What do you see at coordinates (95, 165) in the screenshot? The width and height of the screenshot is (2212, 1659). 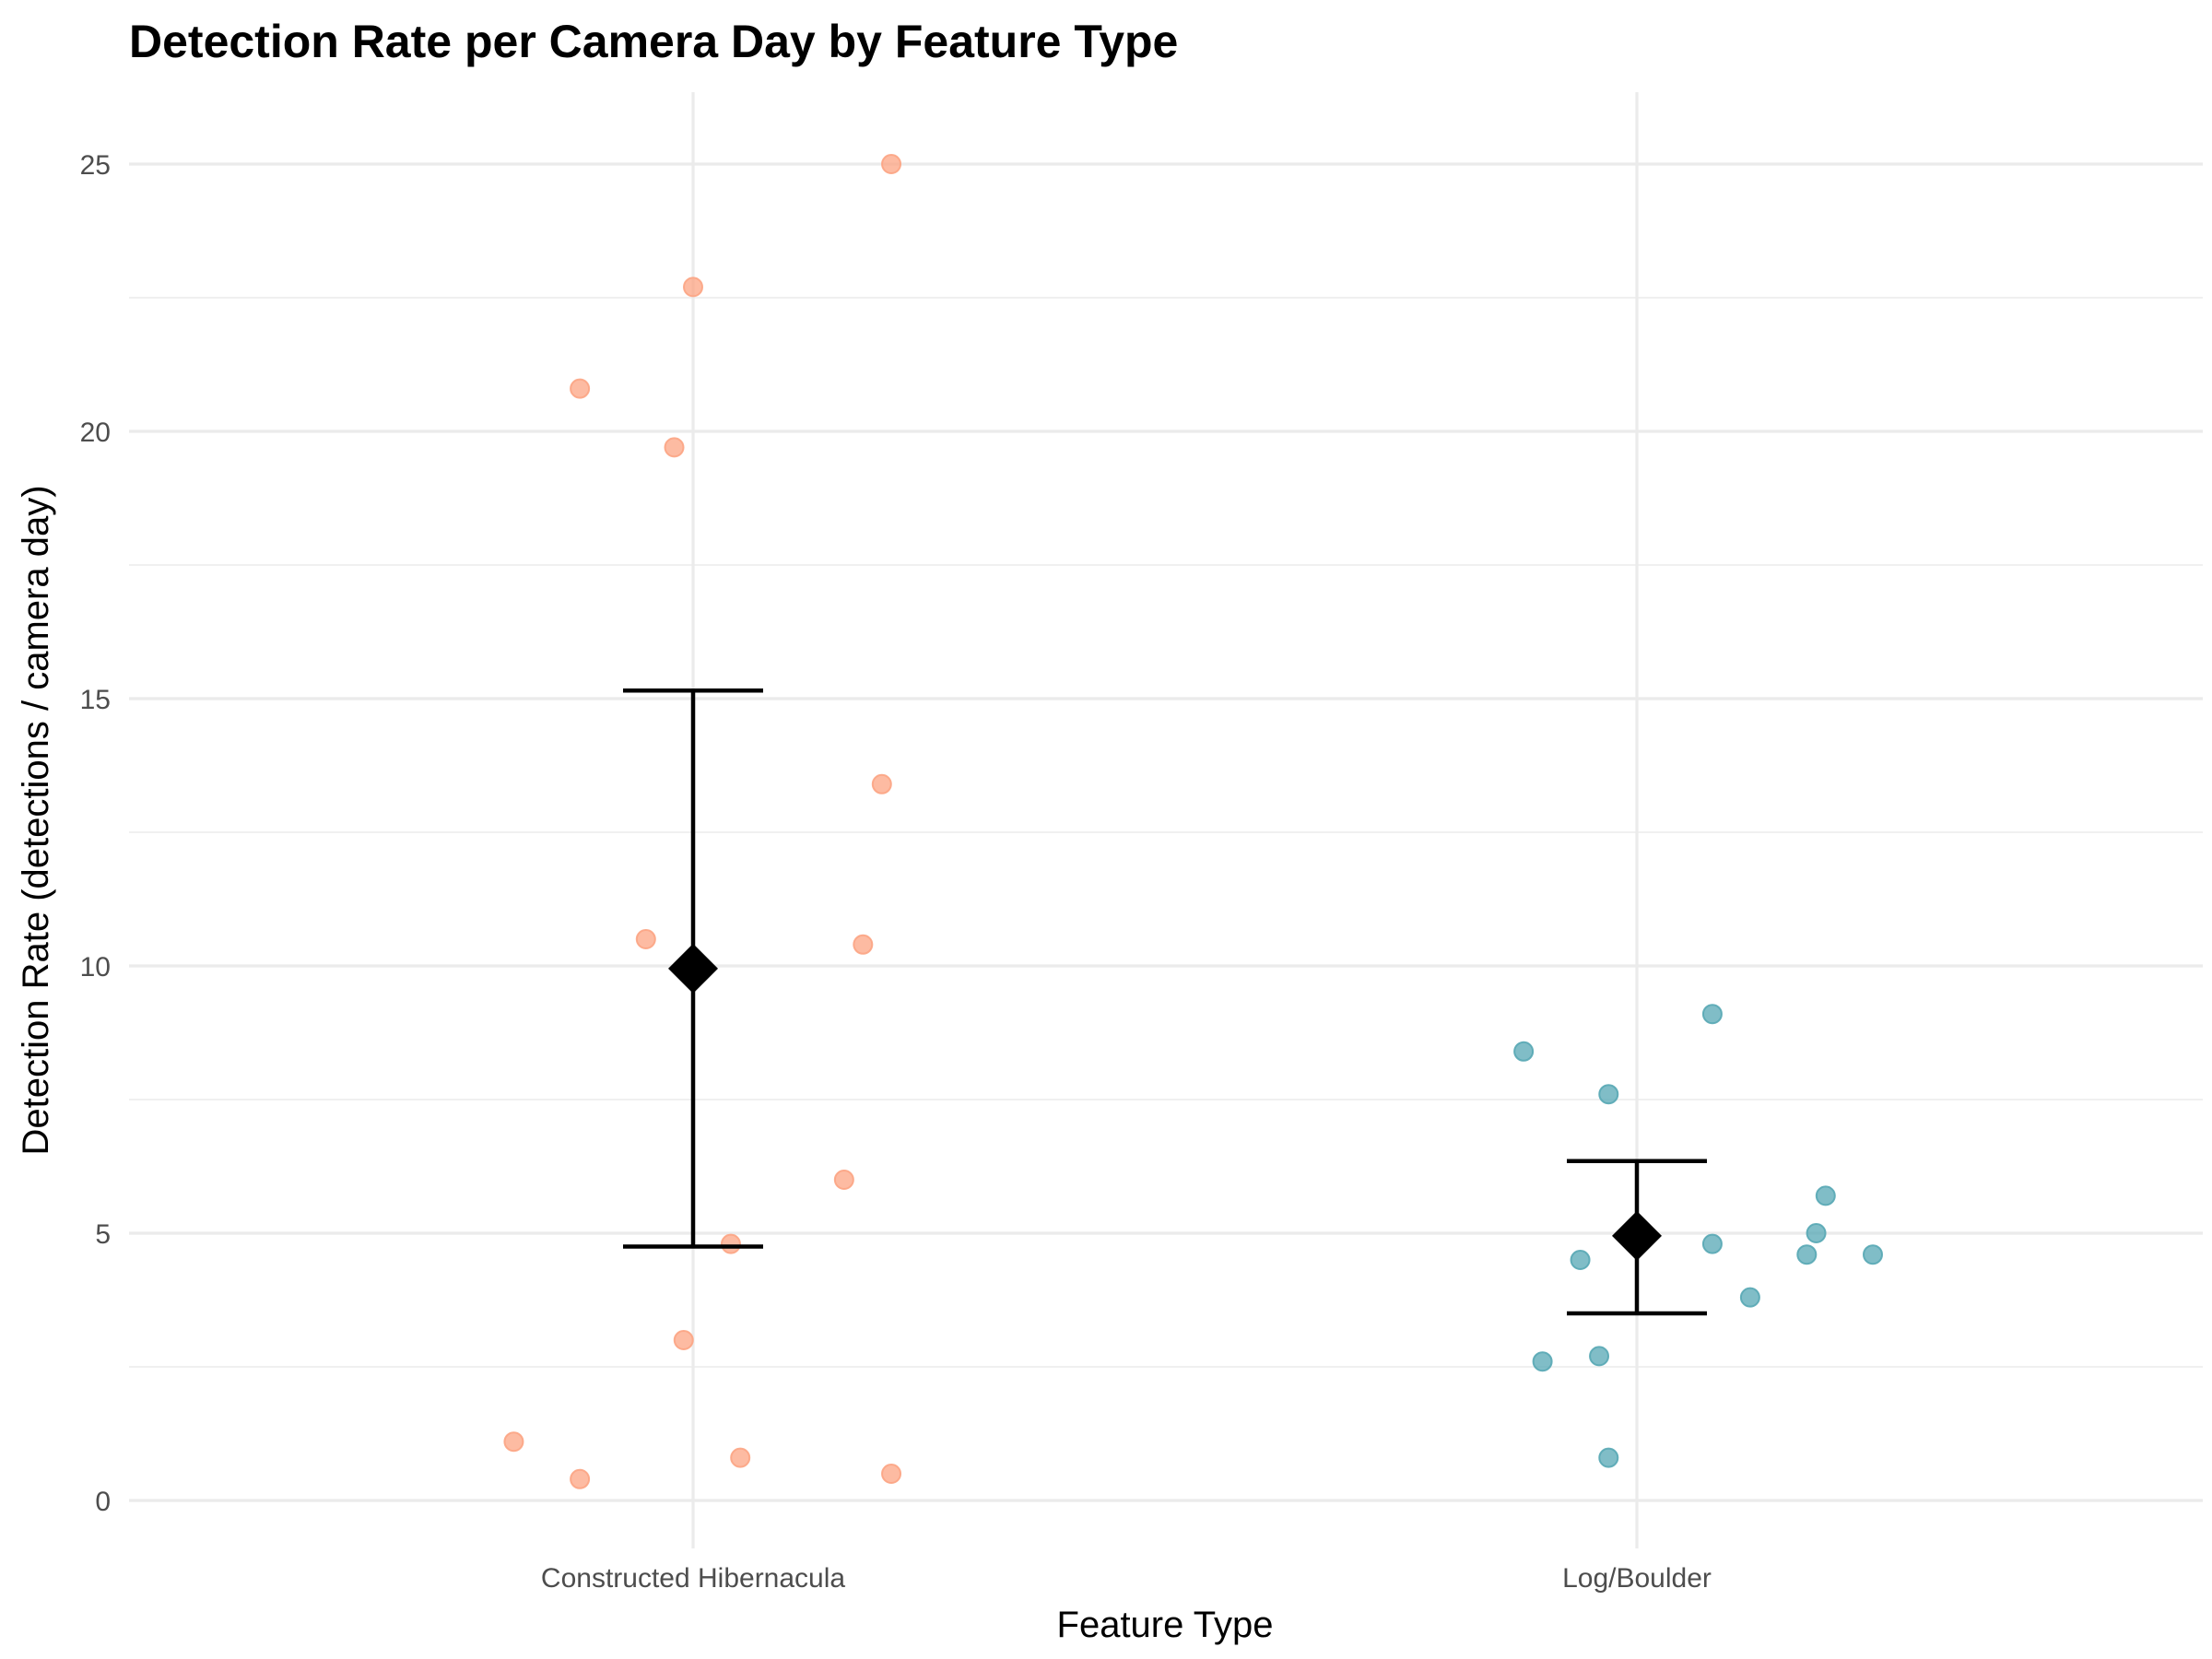 I see `y-tick-label: 25` at bounding box center [95, 165].